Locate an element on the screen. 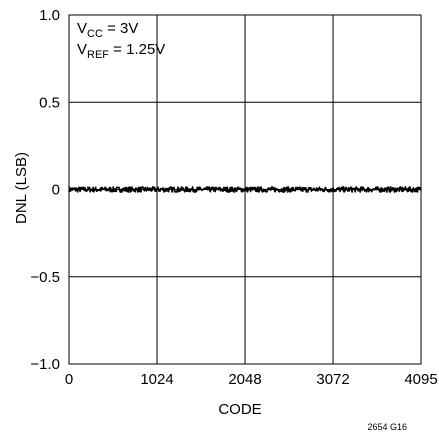  annotation-vcc: VCC = 3V is located at coordinates (107, 30).